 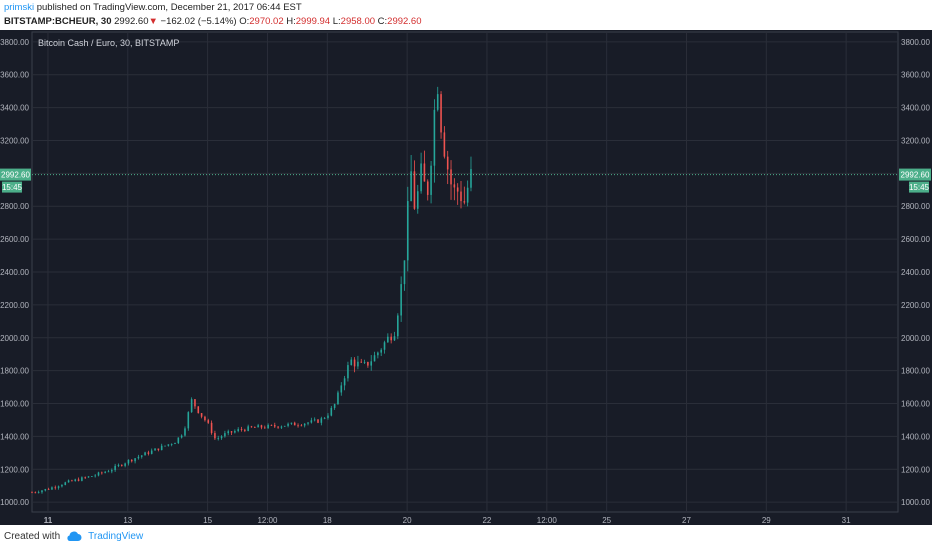 I want to click on y-tick-label-left: 2800.00, so click(x=14, y=206).